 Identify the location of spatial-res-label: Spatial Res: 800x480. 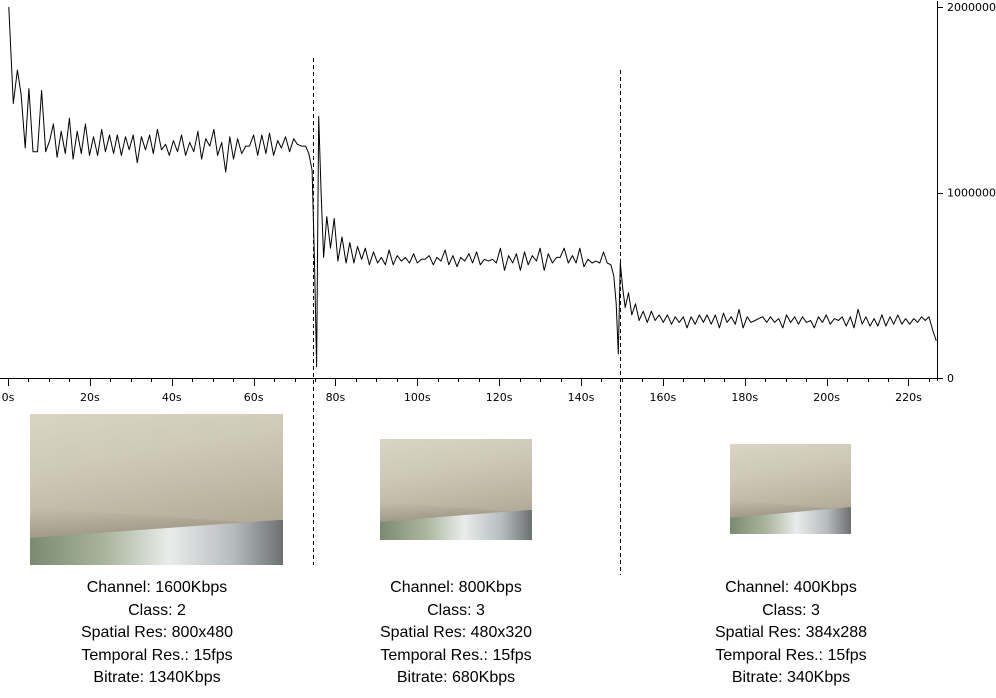
(157, 633).